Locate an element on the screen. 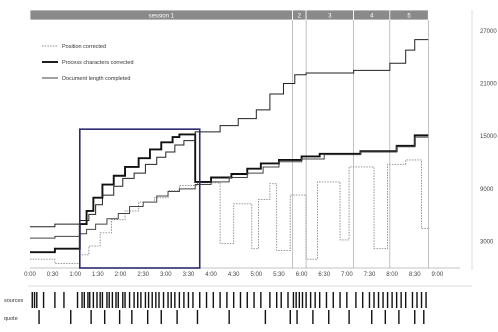 The height and width of the screenshot is (332, 498). x-tick-label-13: 6:30 is located at coordinates (324, 275).